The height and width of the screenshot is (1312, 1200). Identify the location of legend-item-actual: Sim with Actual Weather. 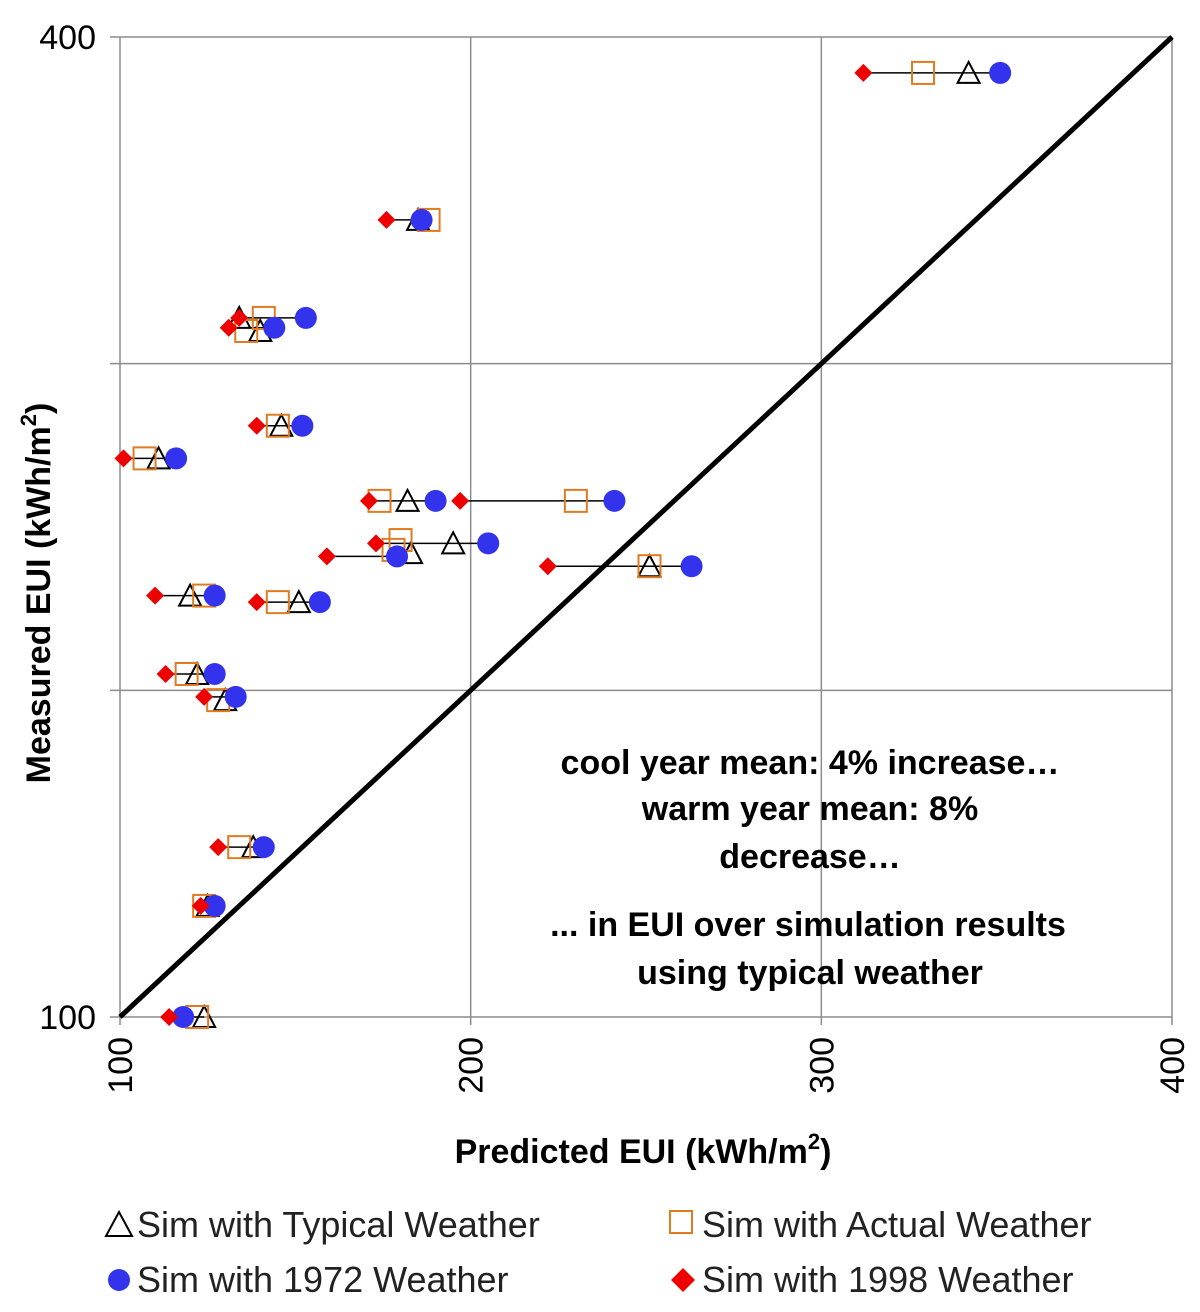
(880, 1224).